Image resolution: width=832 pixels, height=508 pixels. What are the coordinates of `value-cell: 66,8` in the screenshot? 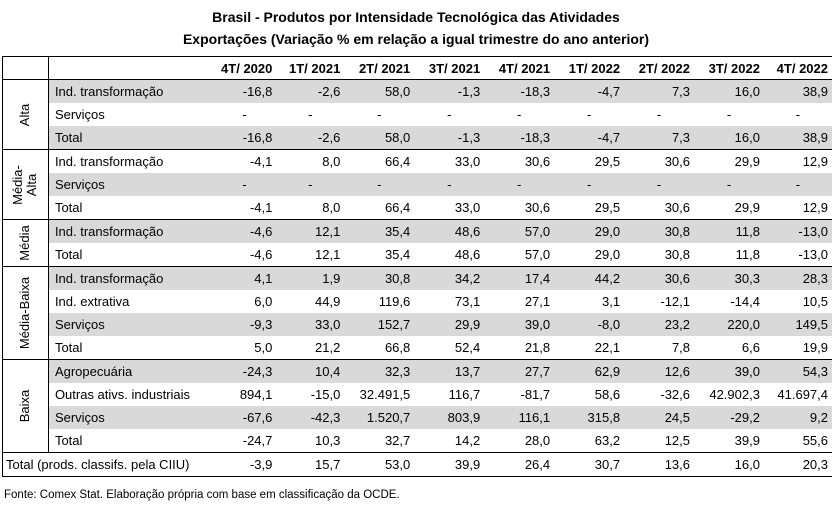 It's located at (379, 348).